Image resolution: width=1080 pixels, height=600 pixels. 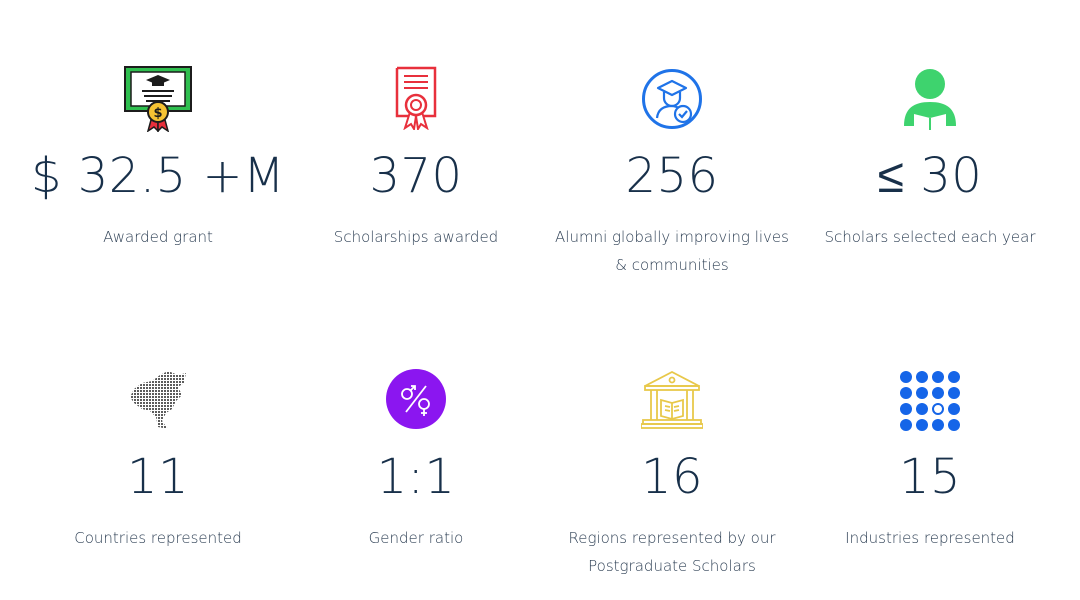 I want to click on stat-value: ≤ 30, so click(x=930, y=176).